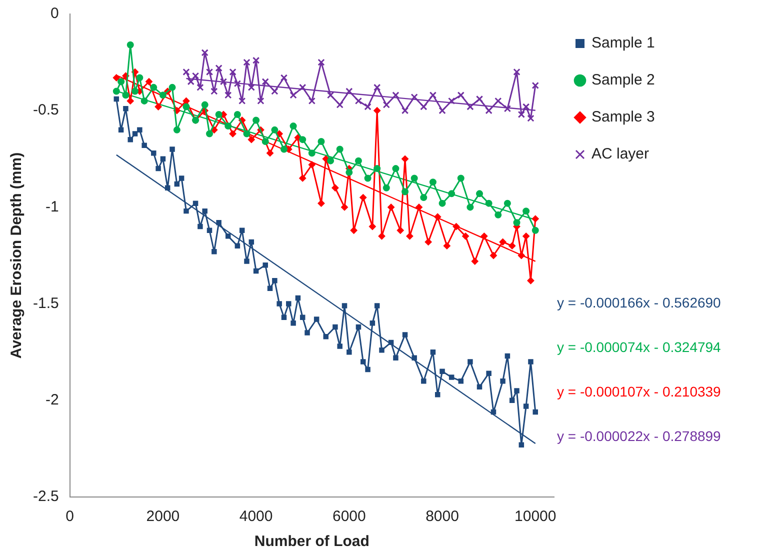 The image size is (763, 559). What do you see at coordinates (312, 541) in the screenshot?
I see `x-axis-title: Number of Load` at bounding box center [312, 541].